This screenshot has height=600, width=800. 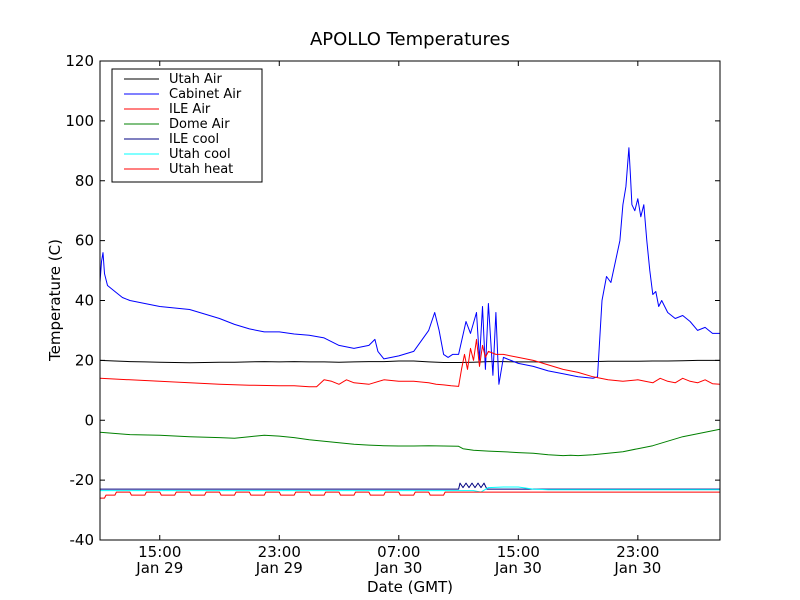 I want to click on x-tick-label-time: 07:00, so click(x=398, y=552).